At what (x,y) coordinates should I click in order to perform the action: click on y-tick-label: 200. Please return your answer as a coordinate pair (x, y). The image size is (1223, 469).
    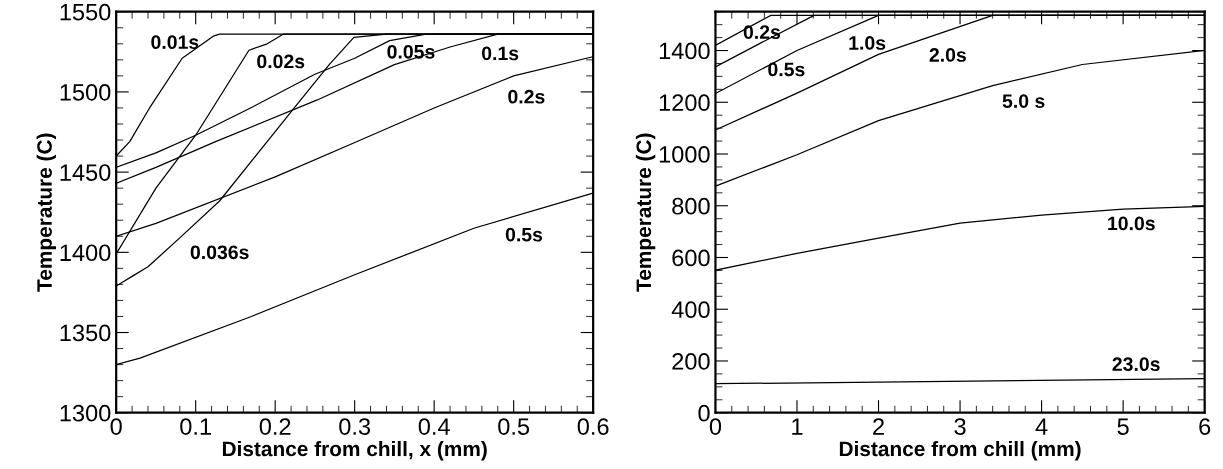
    Looking at the image, I should click on (691, 361).